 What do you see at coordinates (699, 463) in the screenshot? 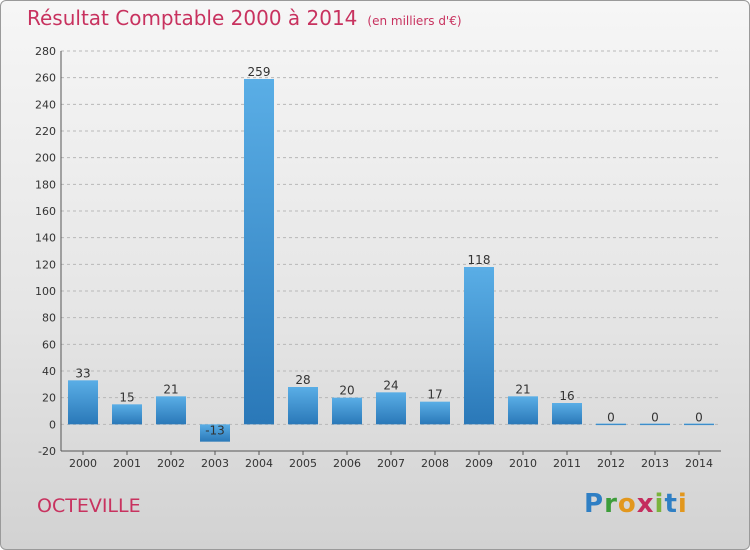
I see `x-tick-label: 2014` at bounding box center [699, 463].